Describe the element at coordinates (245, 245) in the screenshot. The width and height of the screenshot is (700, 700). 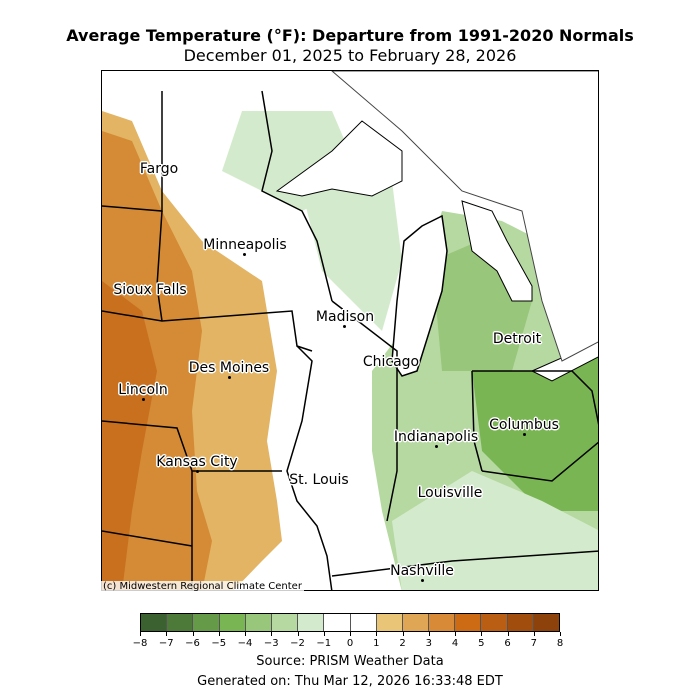
I see `city-label-minneapolis: Minneapolis` at that location.